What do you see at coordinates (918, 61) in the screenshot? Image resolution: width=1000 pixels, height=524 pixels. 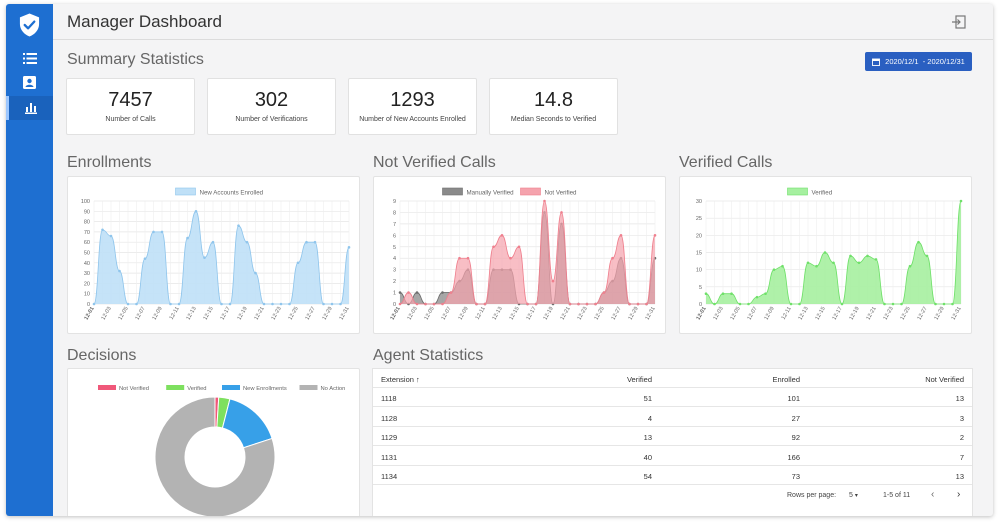 I see `date-range-button: 2020/12/1 - 2020/12/31` at bounding box center [918, 61].